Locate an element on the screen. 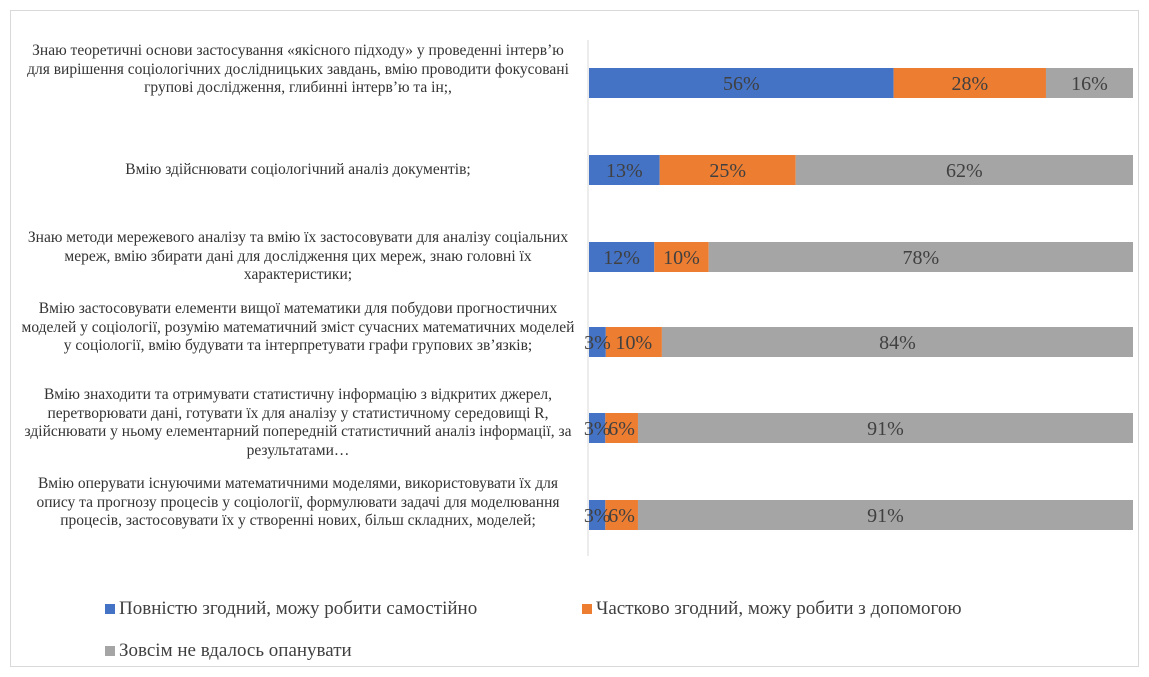 This screenshot has width=1149, height=677. data-label-orange-row-3: 10% is located at coordinates (681, 258).